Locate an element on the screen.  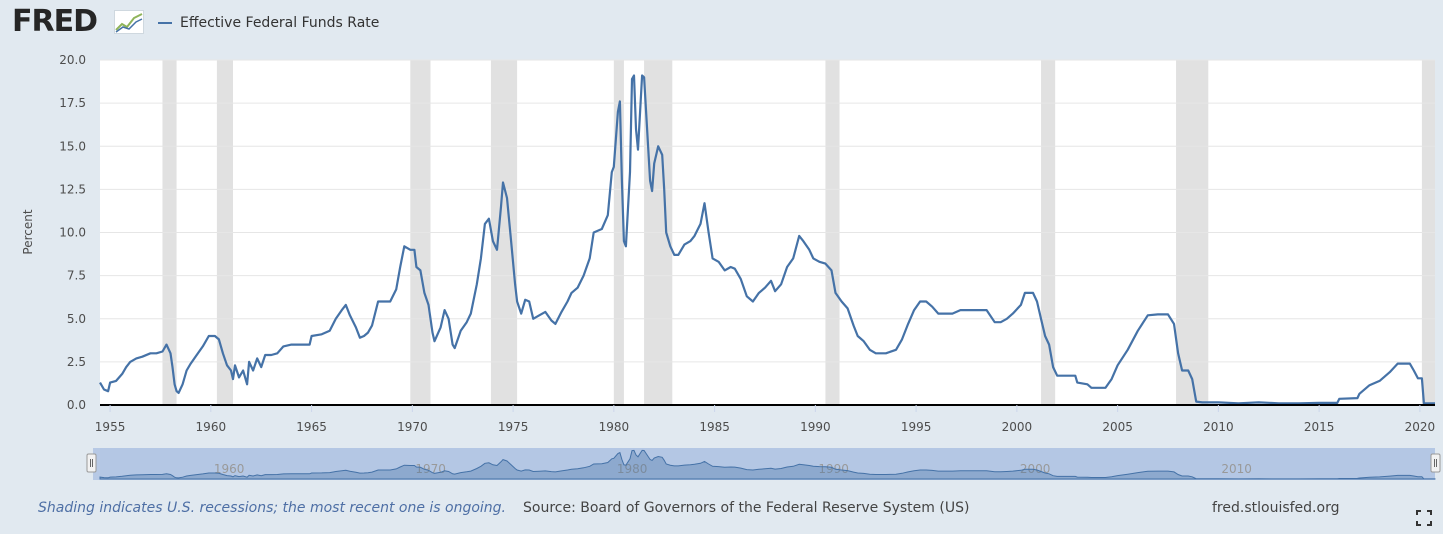
y-tick-label: 20.0 is located at coordinates (72, 60).